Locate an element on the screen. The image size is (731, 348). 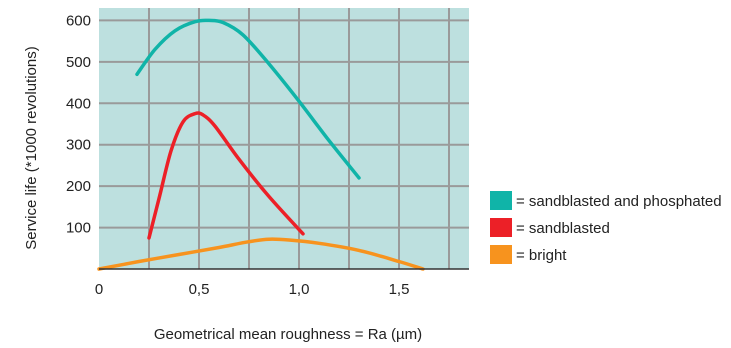
y-tick-labels: 100 200 300 400 500 600 is located at coordinates (78, 124).